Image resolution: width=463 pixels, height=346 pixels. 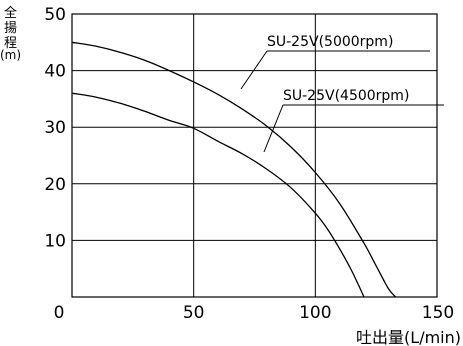 I want to click on legend-leaders, so click(x=342, y=101).